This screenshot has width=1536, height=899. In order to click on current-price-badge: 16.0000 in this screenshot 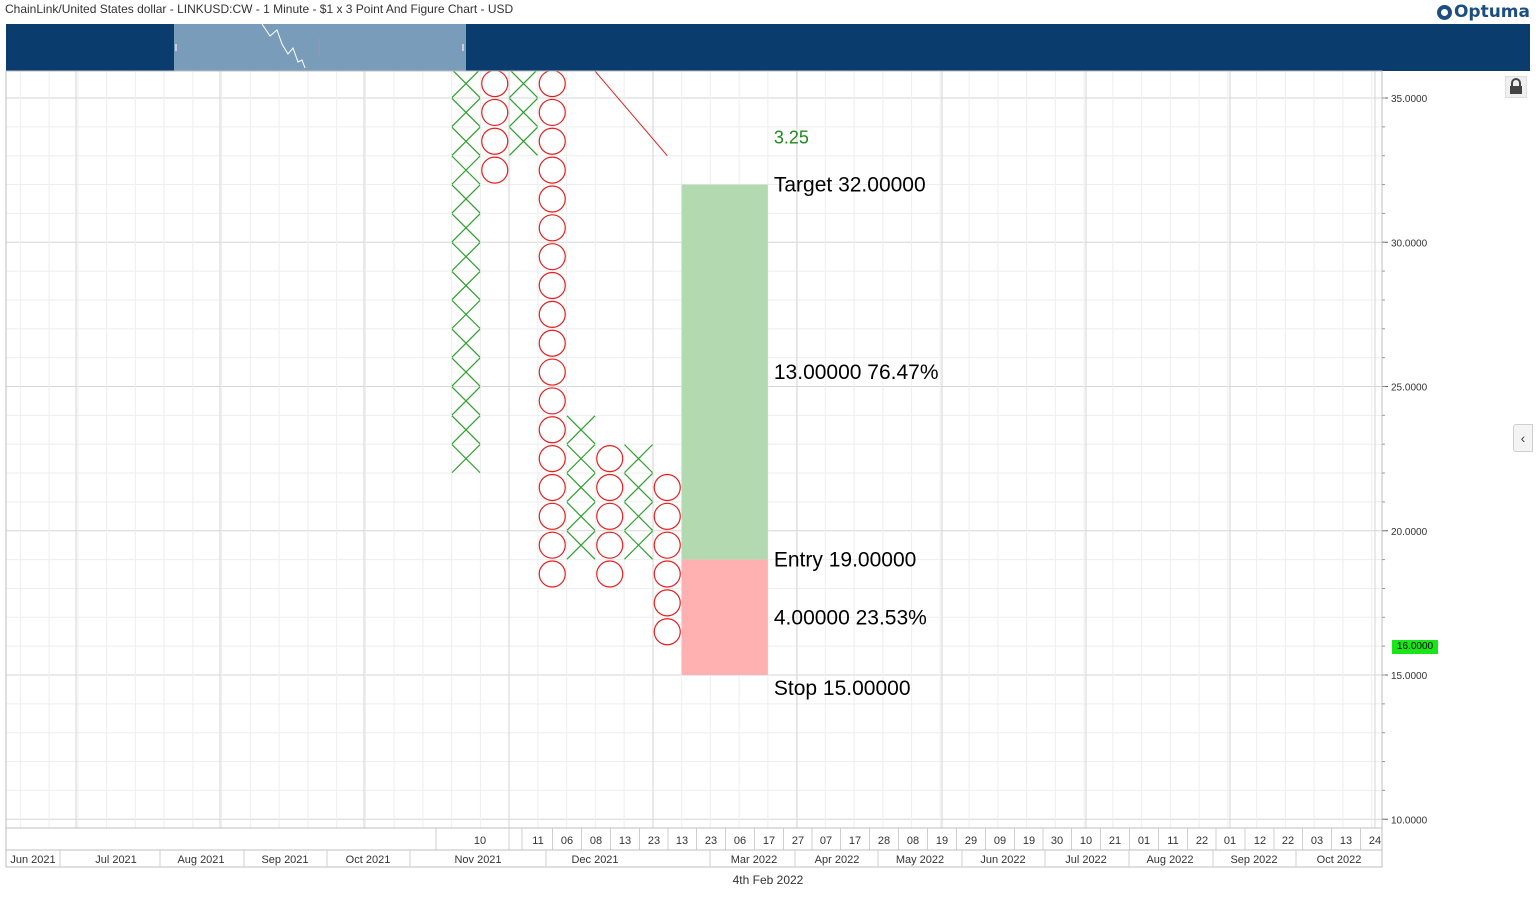, I will do `click(1415, 647)`.